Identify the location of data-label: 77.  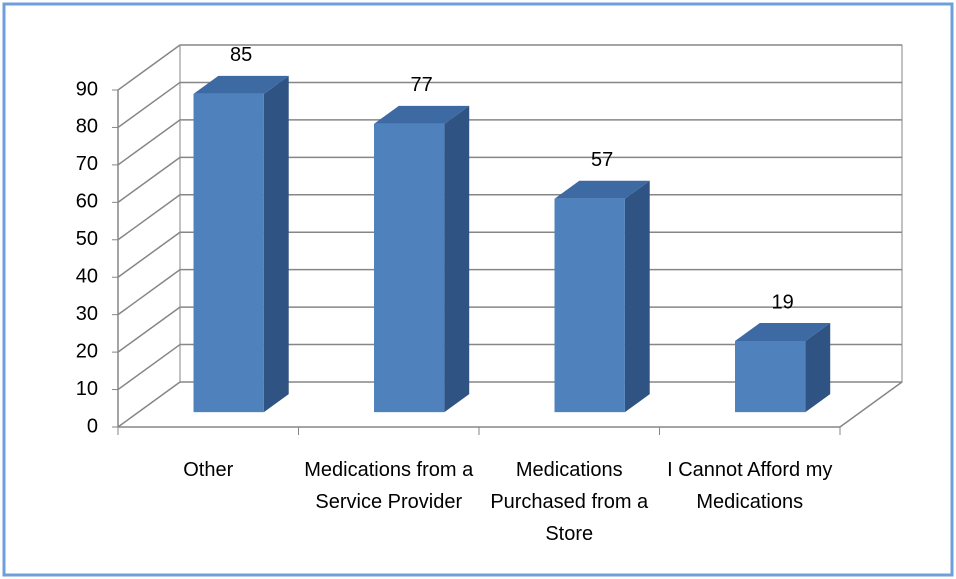
(421, 85).